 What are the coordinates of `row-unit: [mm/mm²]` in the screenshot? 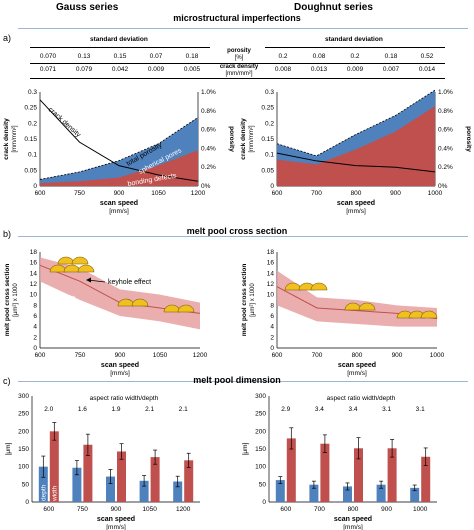 It's located at (239, 74).